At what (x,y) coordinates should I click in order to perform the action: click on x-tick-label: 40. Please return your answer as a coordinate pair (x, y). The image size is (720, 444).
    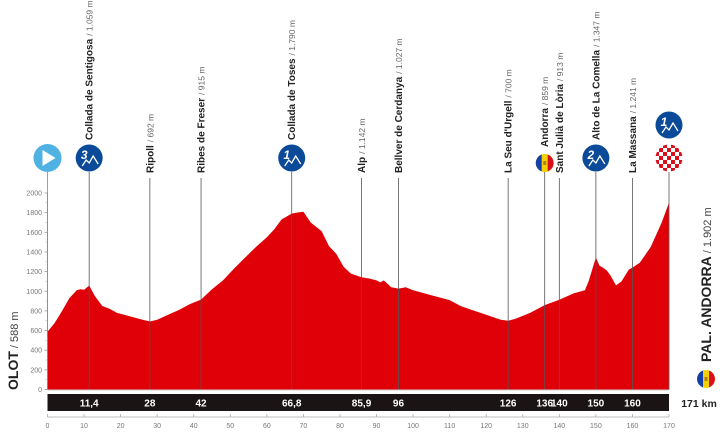
    Looking at the image, I should click on (194, 426).